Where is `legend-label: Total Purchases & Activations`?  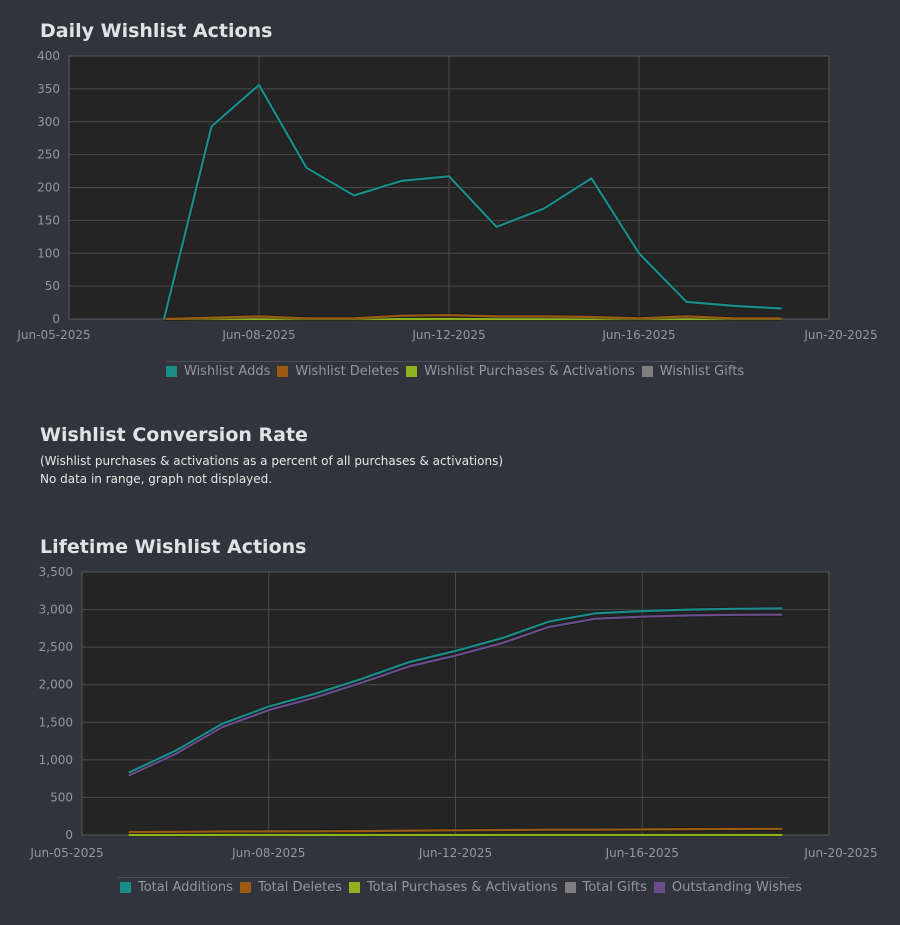 legend-label: Total Purchases & Activations is located at coordinates (462, 887).